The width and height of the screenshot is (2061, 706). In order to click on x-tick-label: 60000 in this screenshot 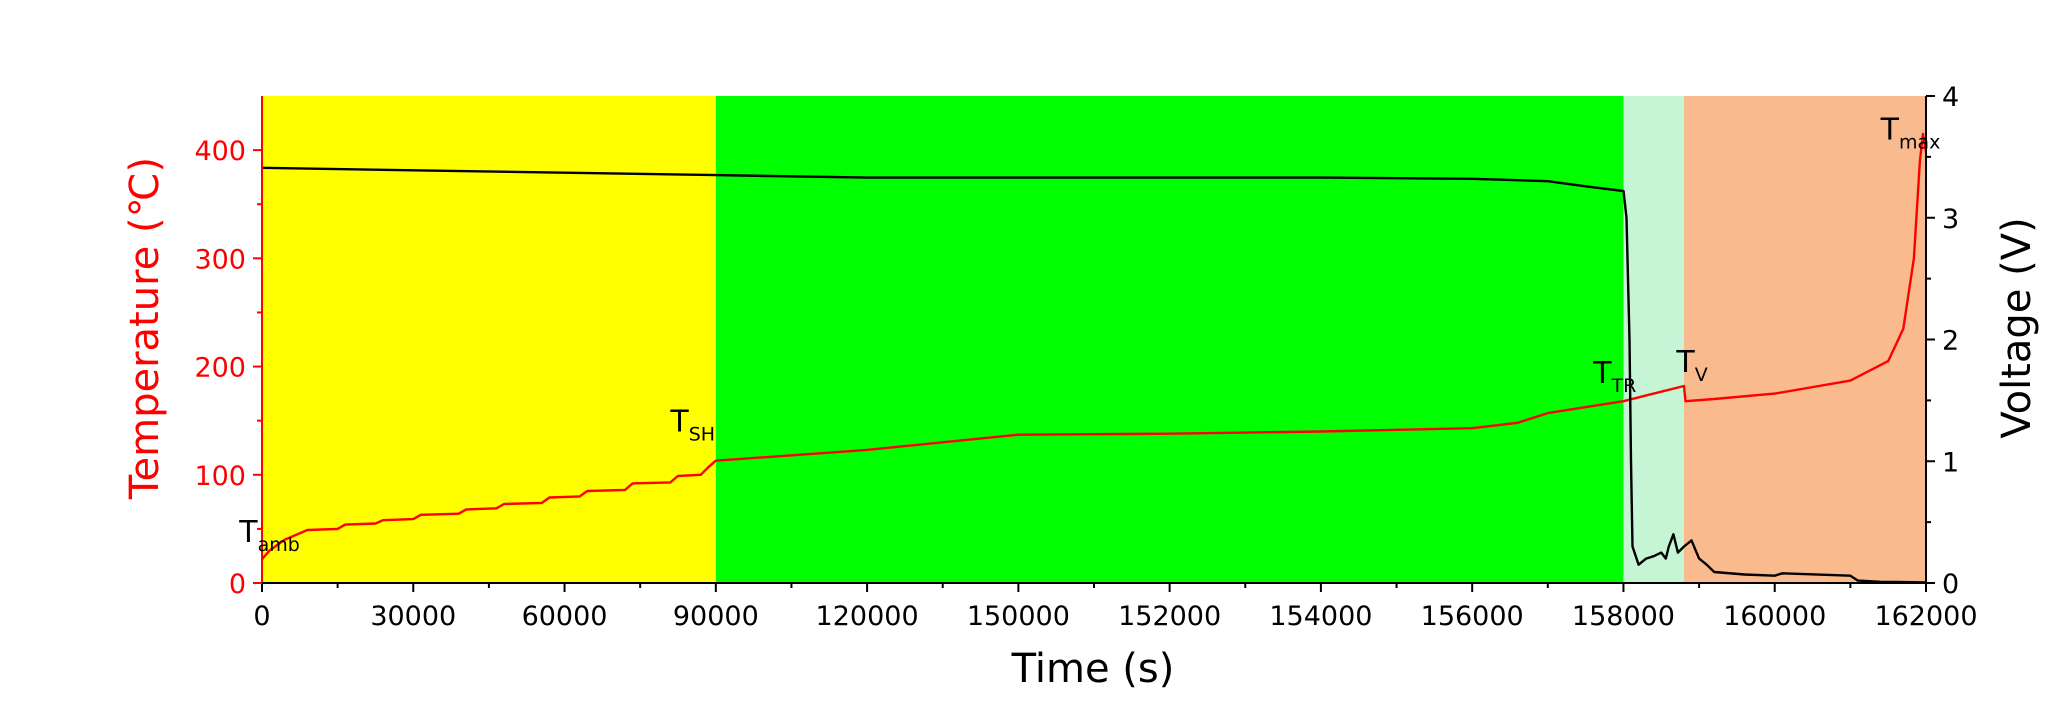, I will do `click(565, 616)`.